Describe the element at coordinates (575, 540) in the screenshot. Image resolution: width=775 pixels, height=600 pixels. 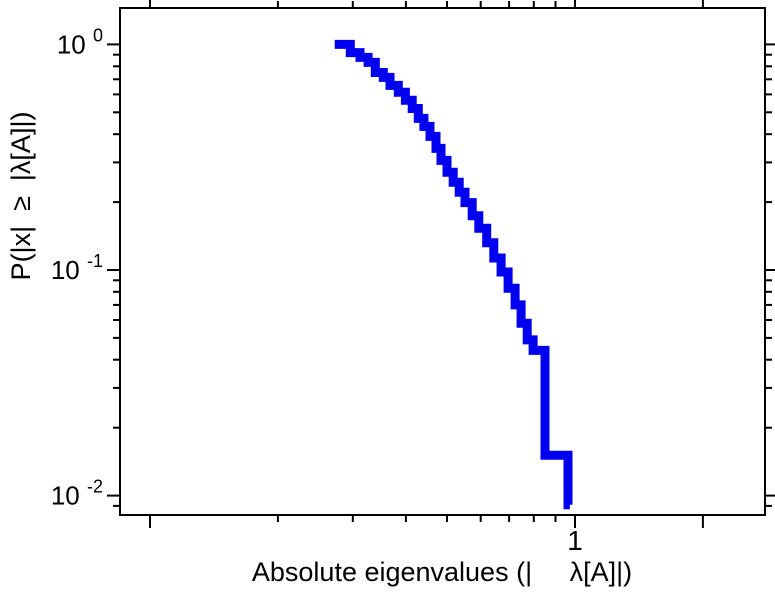
I see `x-tick-label: 1` at that location.